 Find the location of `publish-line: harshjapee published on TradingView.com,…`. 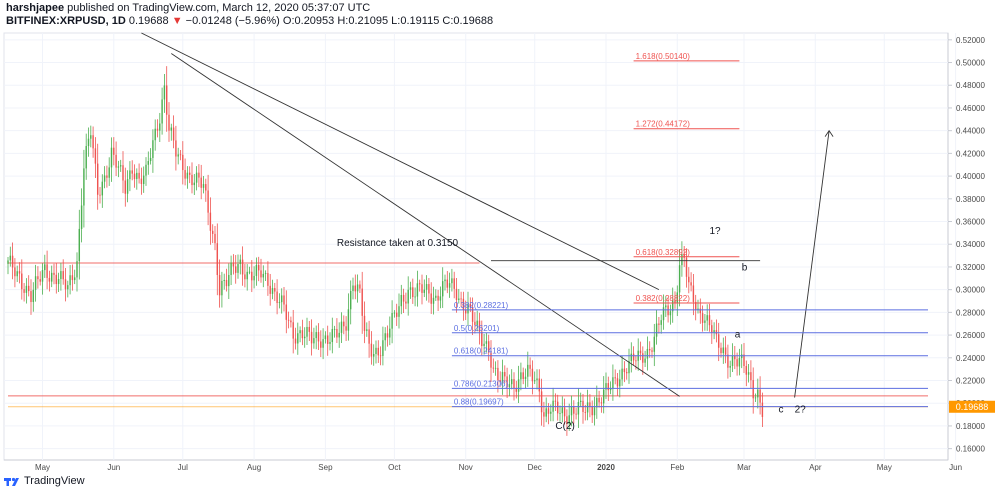

publish-line: harshjapee published on TradingView.com,… is located at coordinates (188, 8).